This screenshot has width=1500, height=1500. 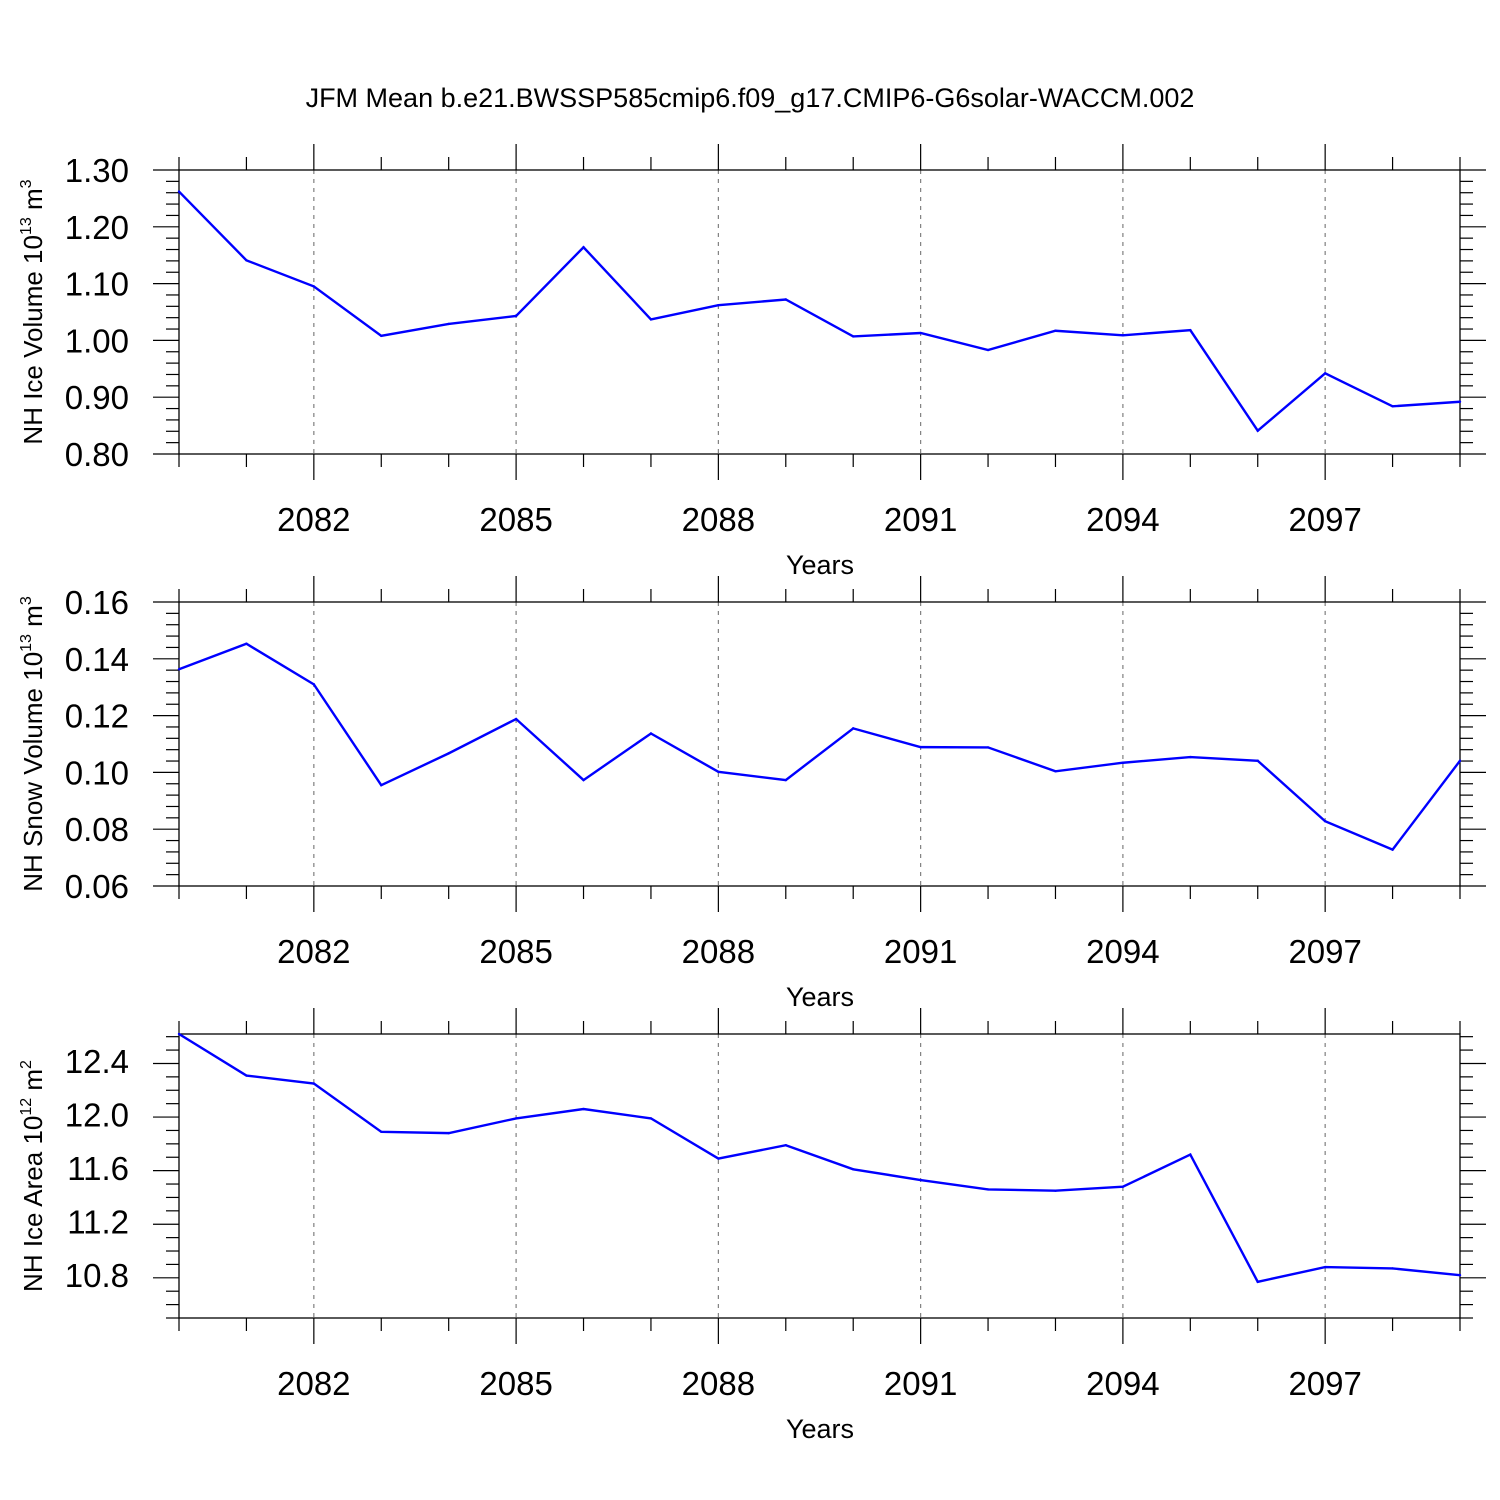 What do you see at coordinates (97, 227) in the screenshot?
I see `y-tick-label: 1.20` at bounding box center [97, 227].